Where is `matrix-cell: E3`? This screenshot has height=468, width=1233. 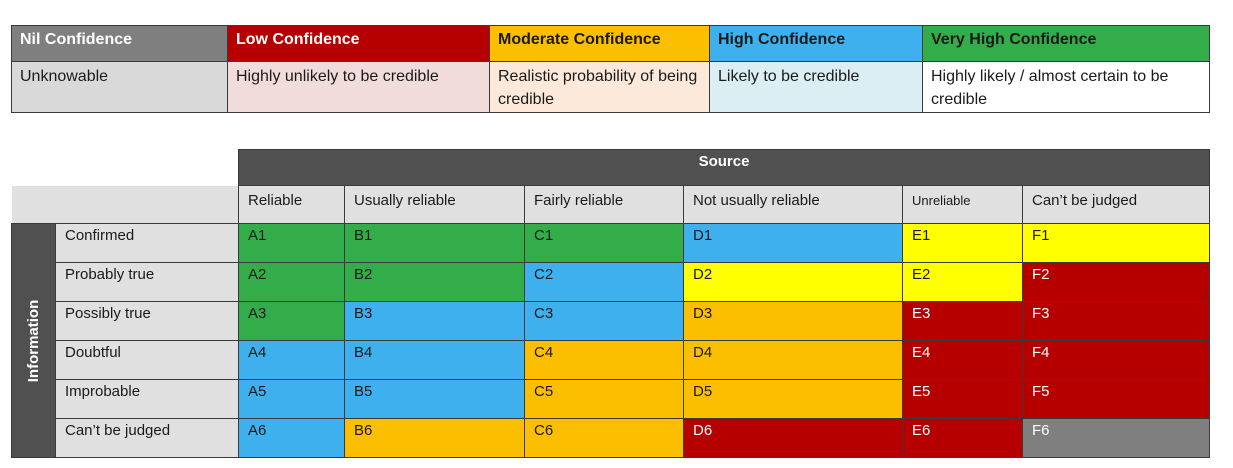
matrix-cell: E3 is located at coordinates (962, 321).